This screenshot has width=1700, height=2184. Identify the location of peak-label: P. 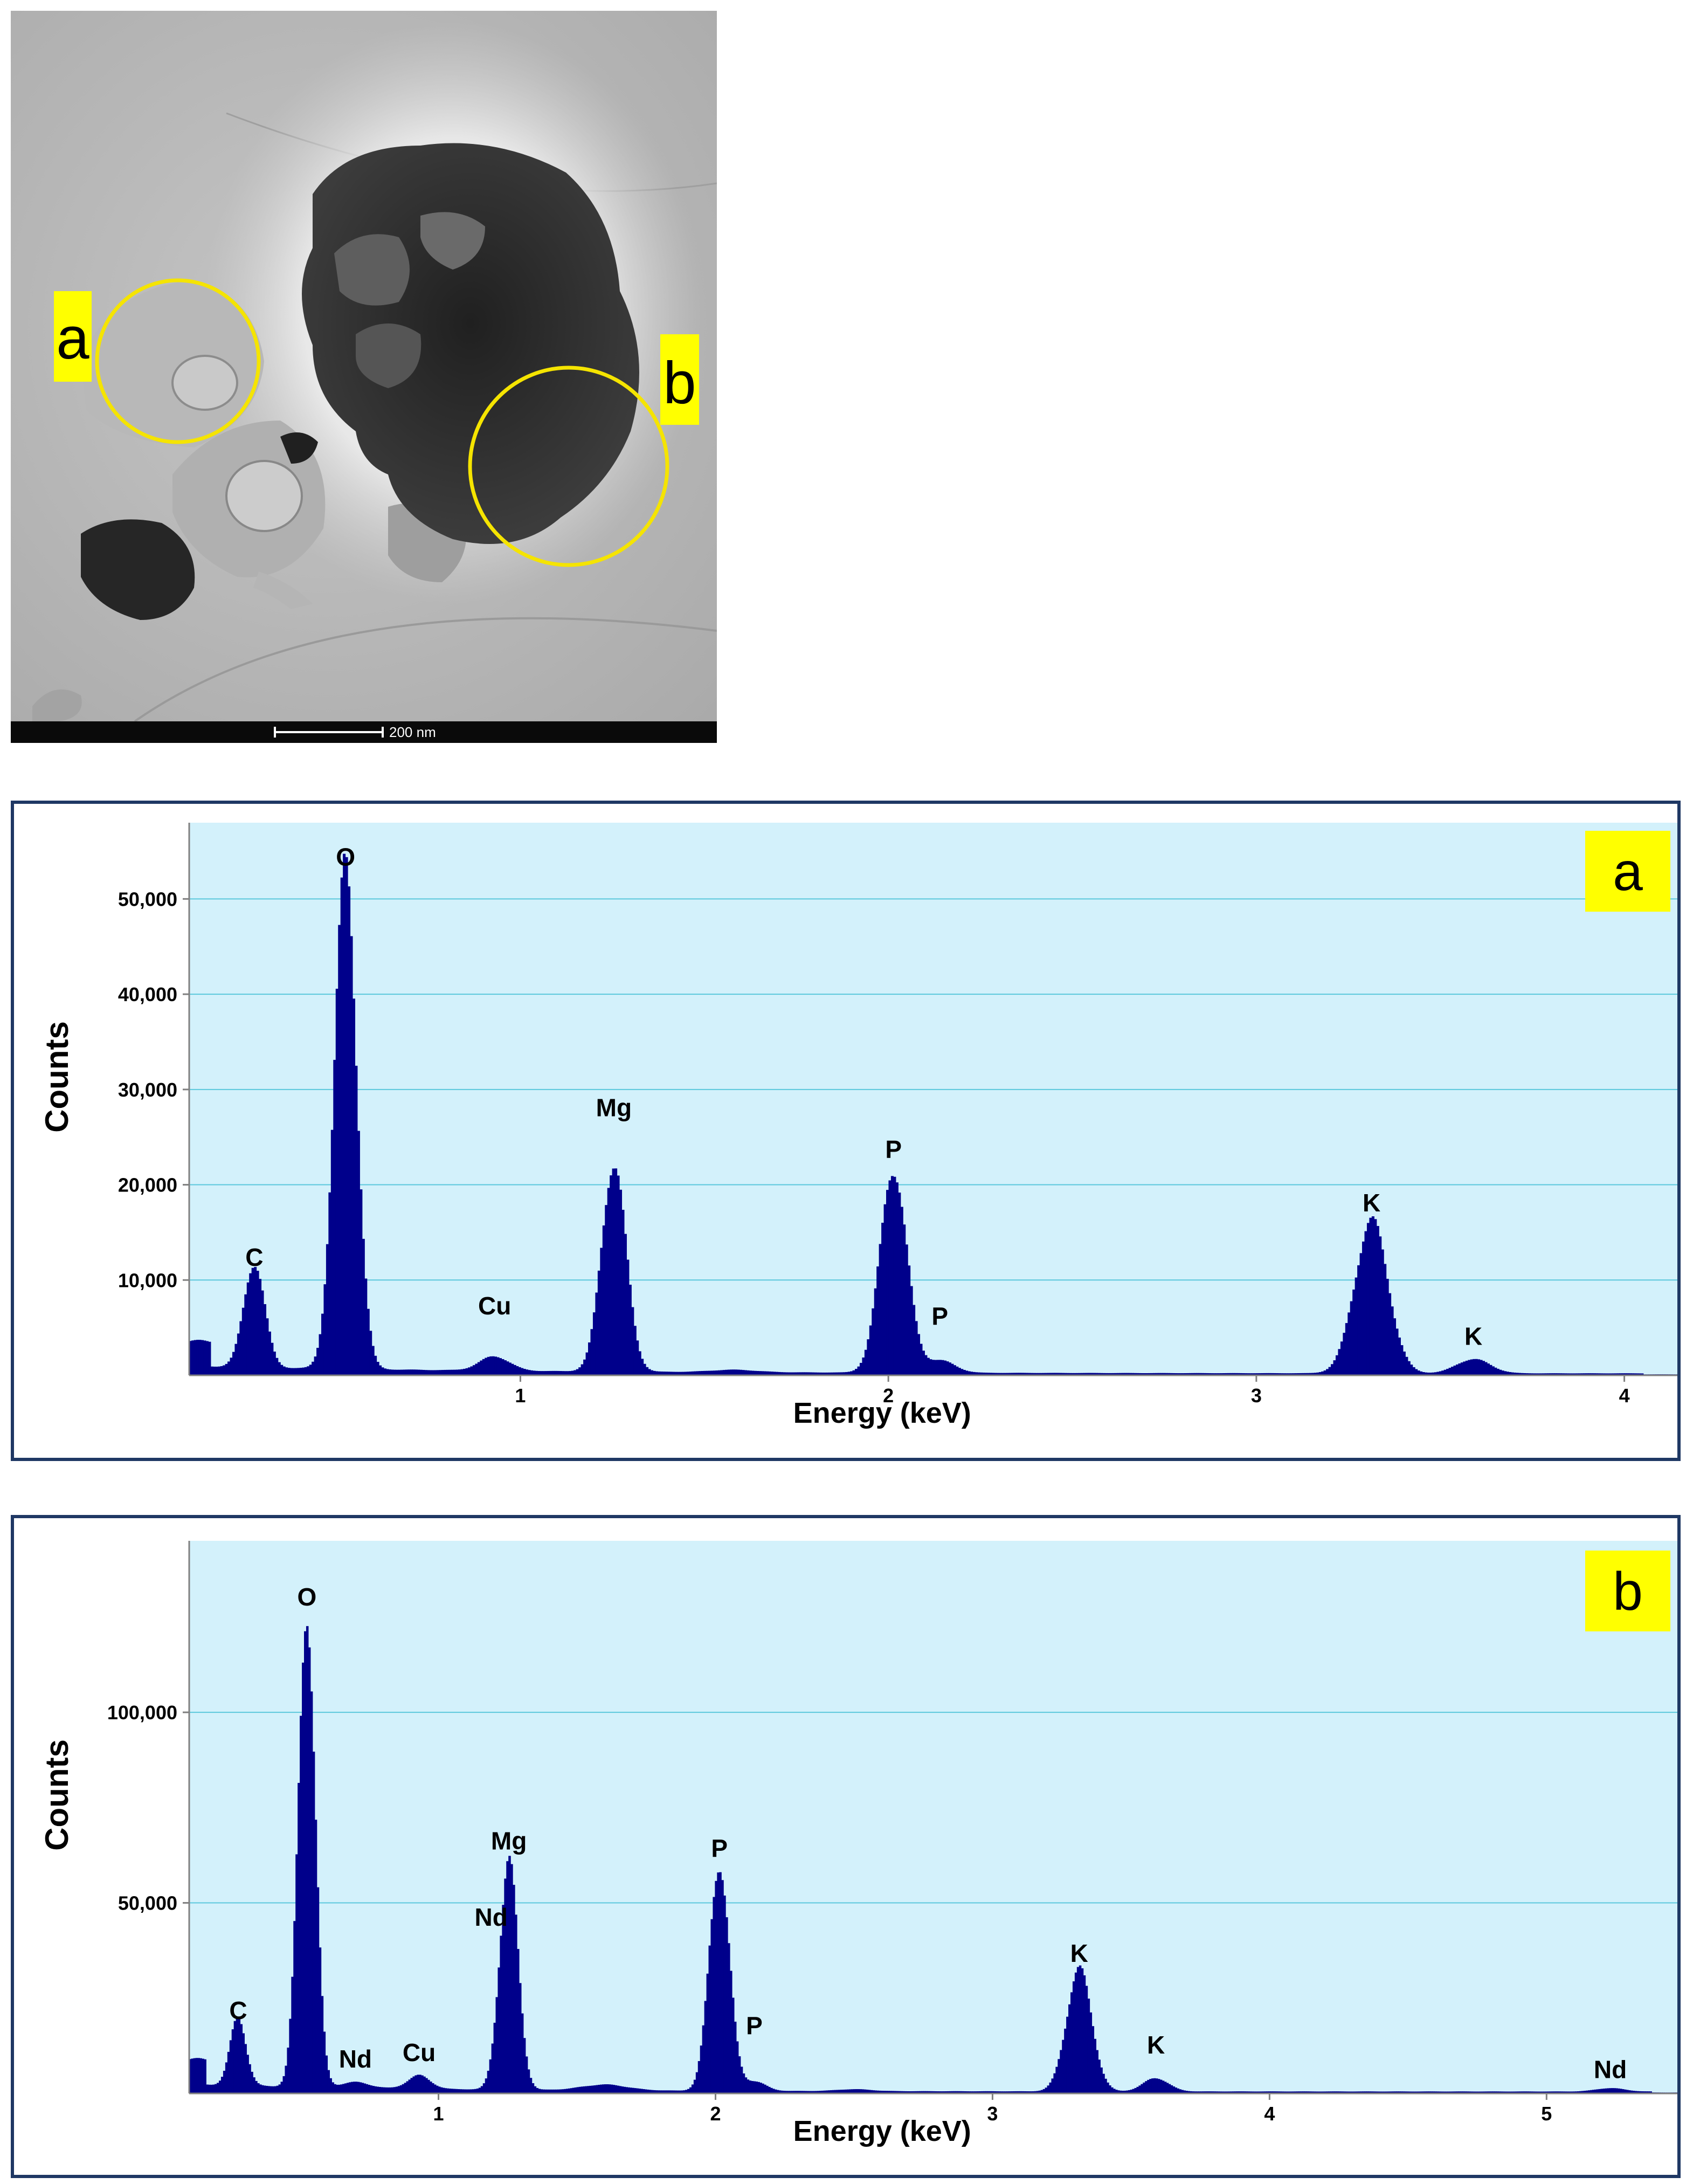
(719, 1849).